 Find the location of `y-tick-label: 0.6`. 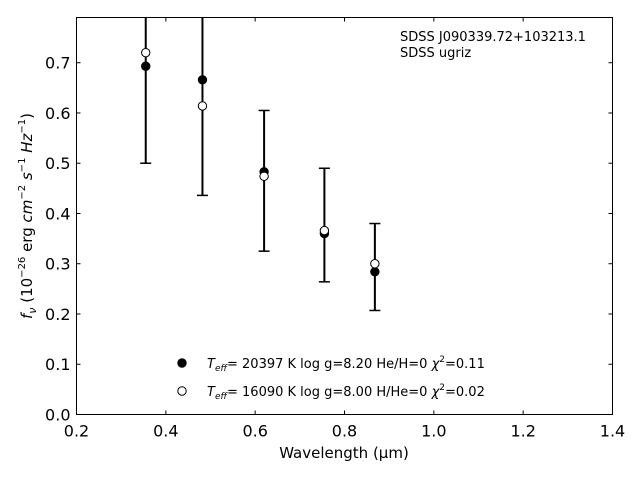

y-tick-label: 0.6 is located at coordinates (57, 113).